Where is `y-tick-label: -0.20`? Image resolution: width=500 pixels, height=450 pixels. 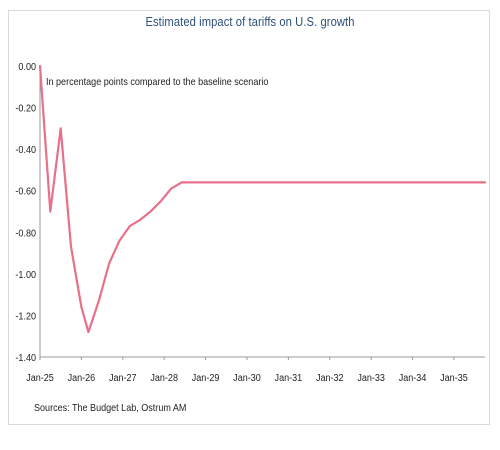
y-tick-label: -0.20 is located at coordinates (25, 109).